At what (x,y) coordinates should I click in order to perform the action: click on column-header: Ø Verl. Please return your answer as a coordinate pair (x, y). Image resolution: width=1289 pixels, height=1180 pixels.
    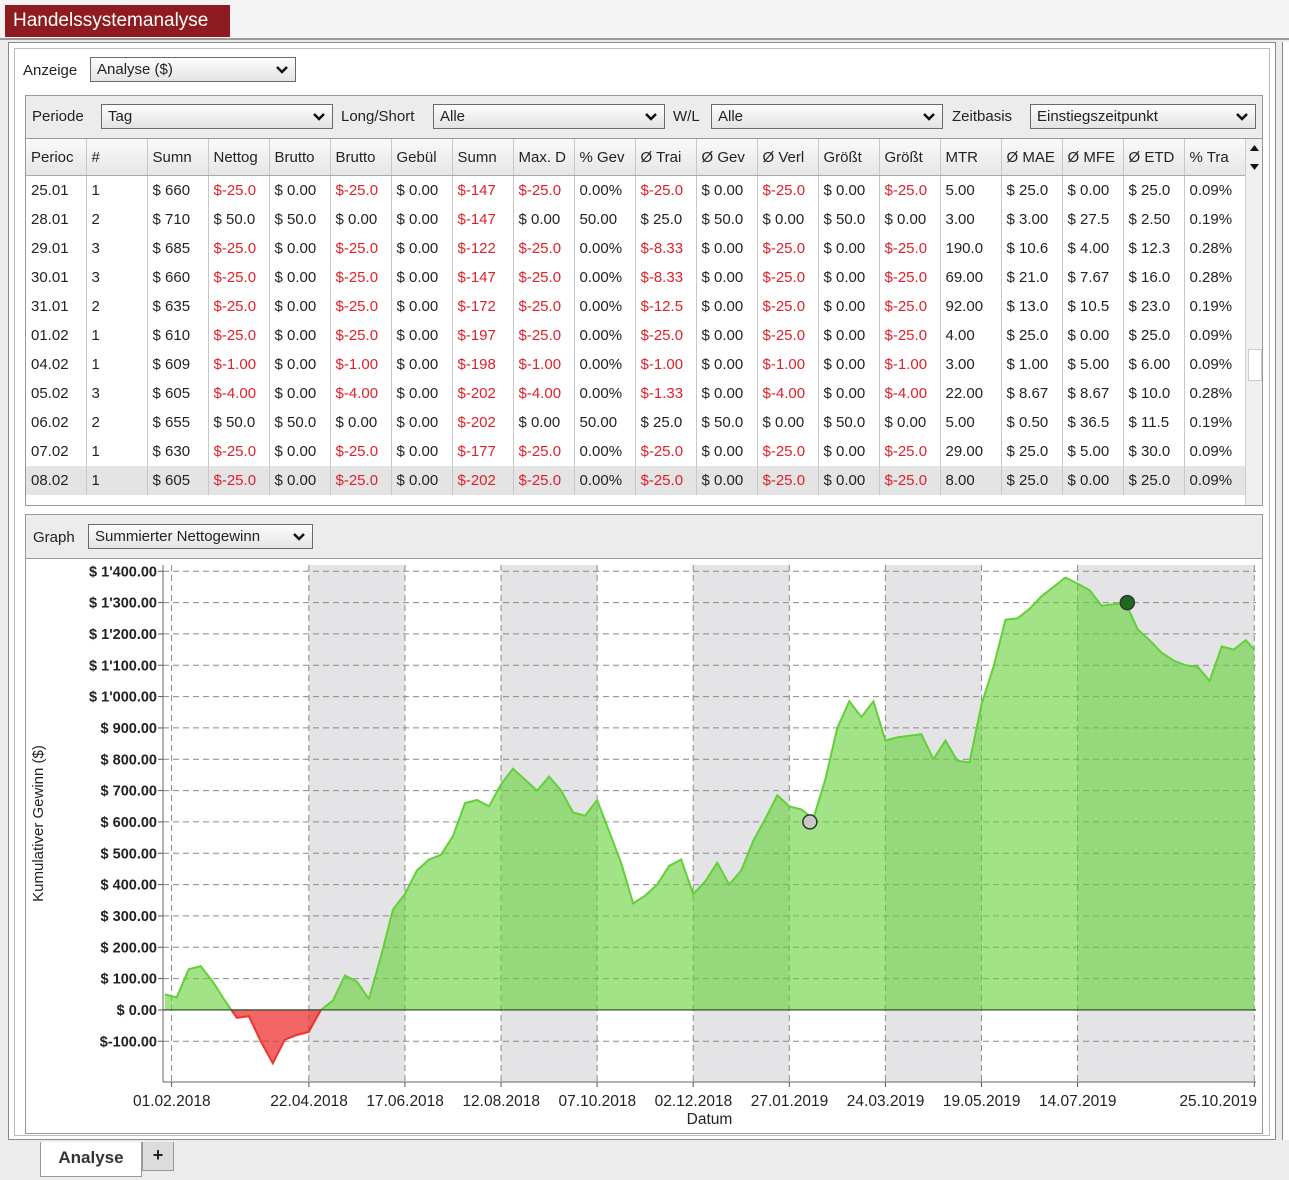
    Looking at the image, I should click on (788, 157).